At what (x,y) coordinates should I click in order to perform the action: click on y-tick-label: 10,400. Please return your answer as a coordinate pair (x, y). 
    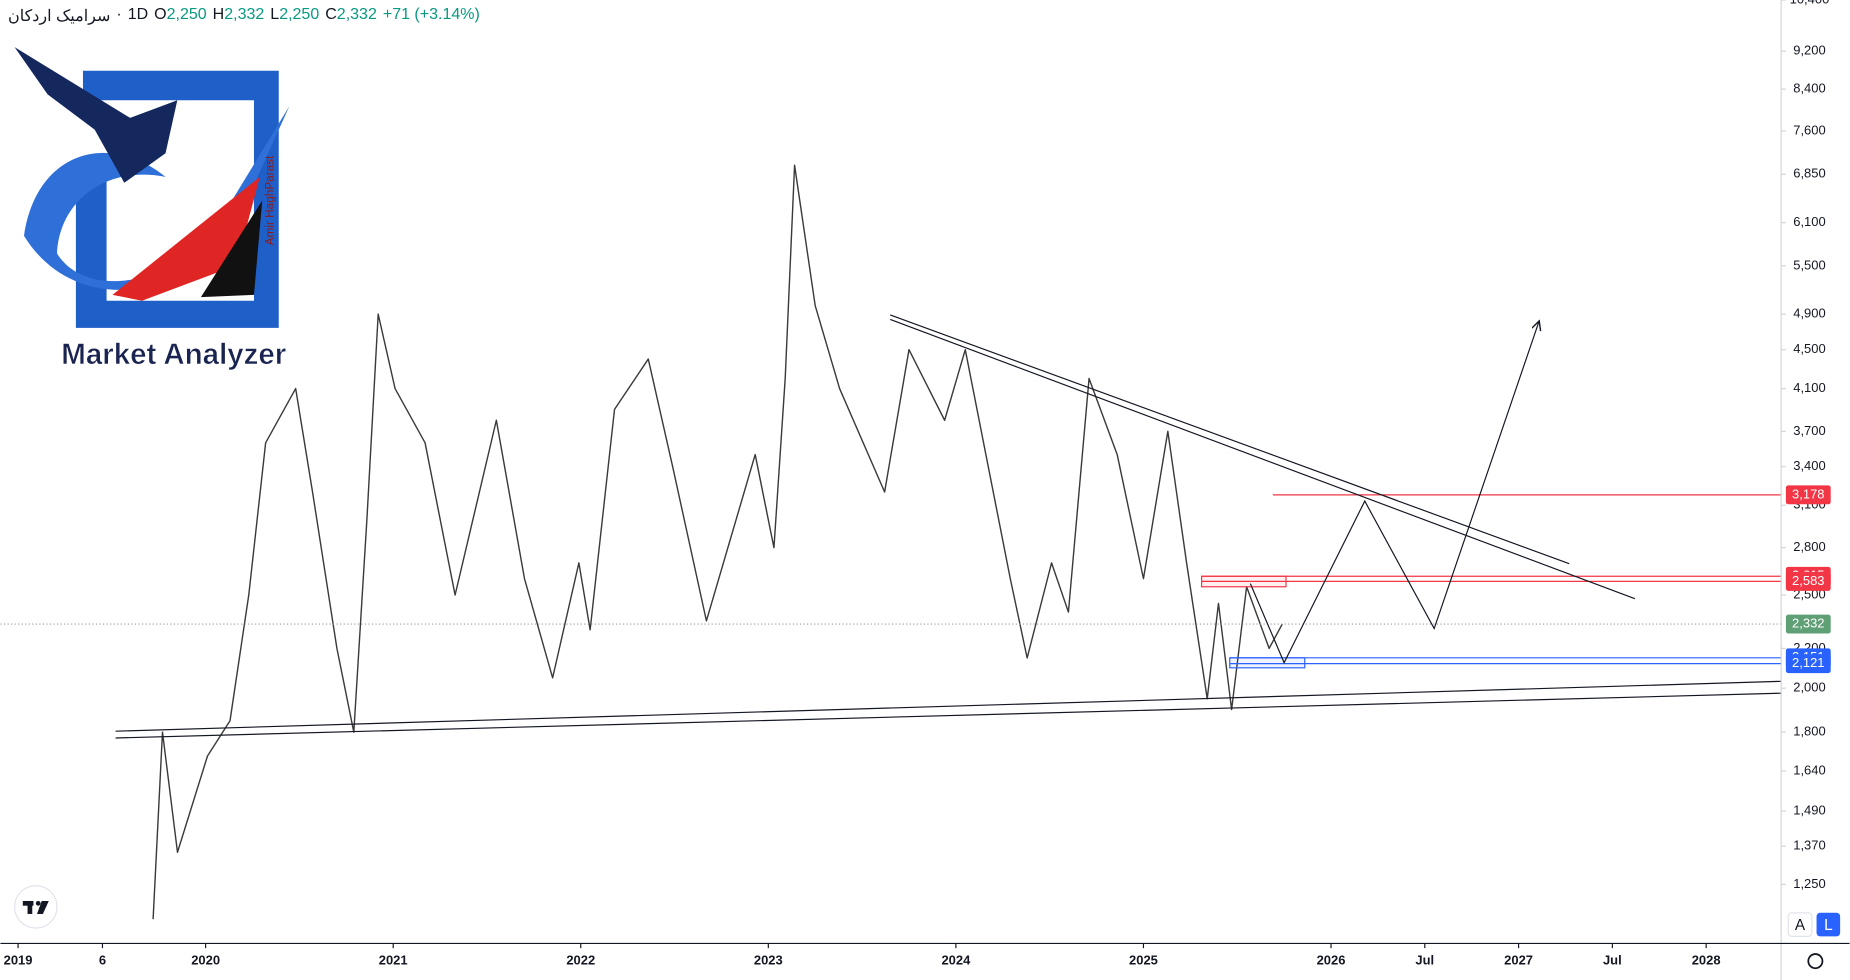
    Looking at the image, I should click on (1810, 3).